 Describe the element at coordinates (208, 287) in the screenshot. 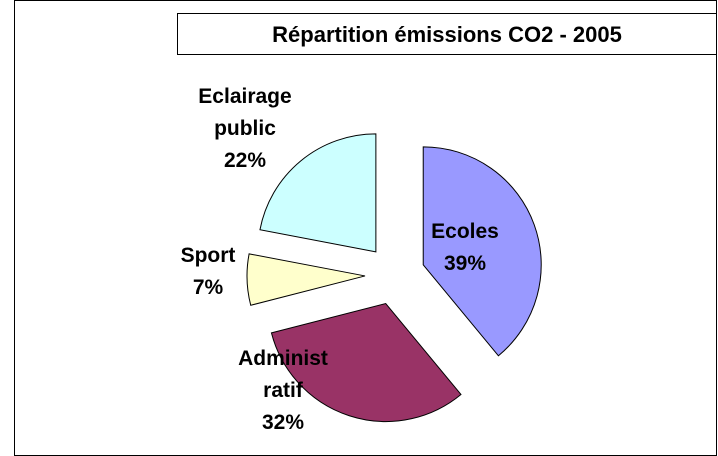

I see `slice-value-label: 7%` at that location.